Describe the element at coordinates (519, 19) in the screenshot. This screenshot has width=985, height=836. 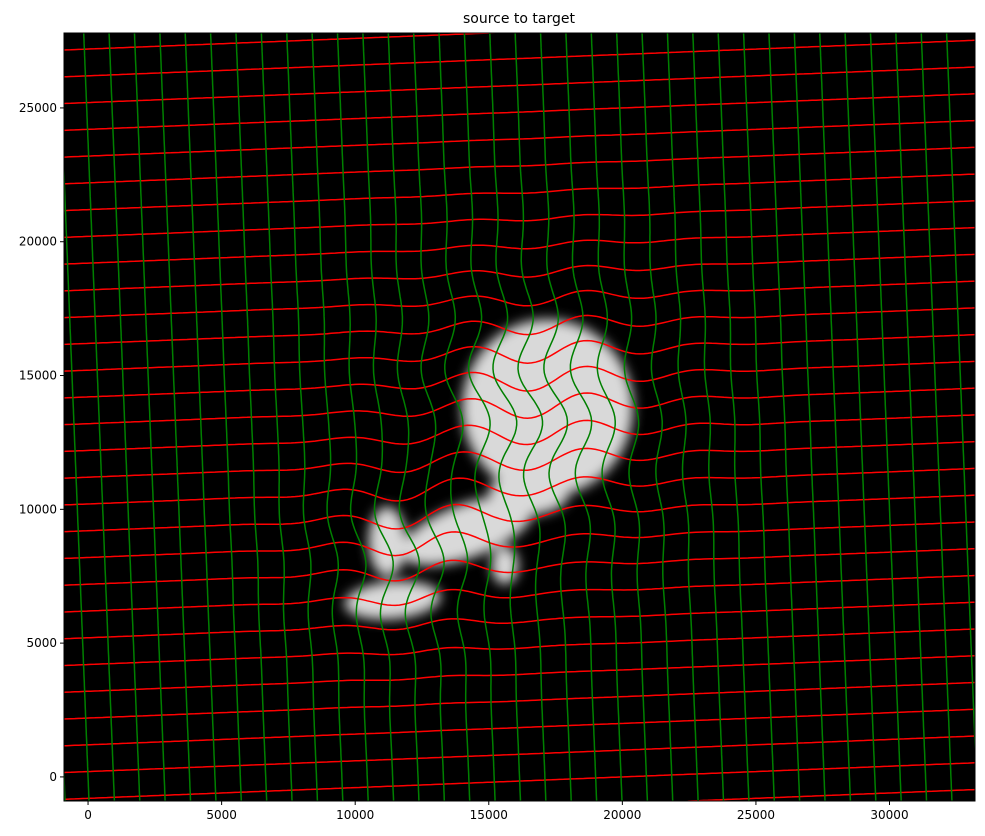
I see `chart-title: source to target` at that location.